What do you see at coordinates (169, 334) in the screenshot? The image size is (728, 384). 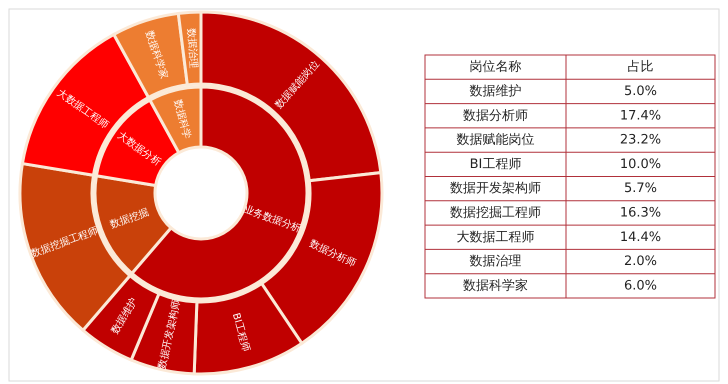 I see `slice-label: 数据开发架构师` at bounding box center [169, 334].